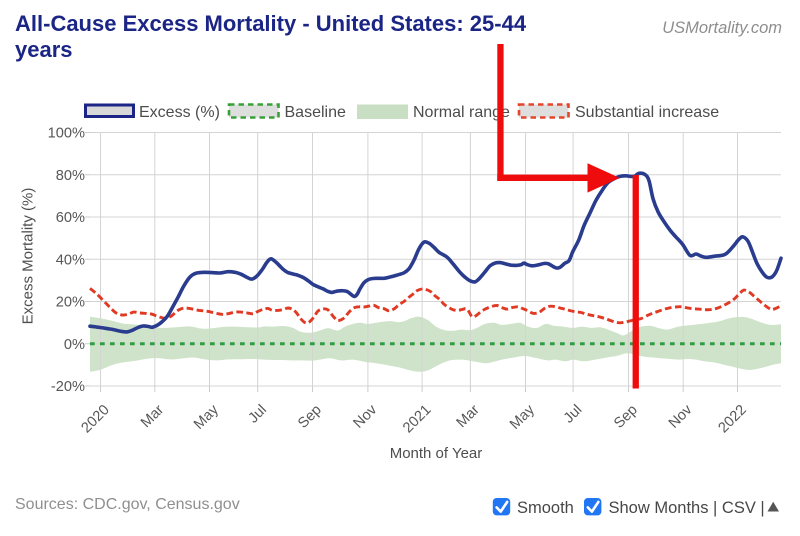 The height and width of the screenshot is (536, 800). What do you see at coordinates (545, 508) in the screenshot?
I see `svg-text: Smooth` at bounding box center [545, 508].